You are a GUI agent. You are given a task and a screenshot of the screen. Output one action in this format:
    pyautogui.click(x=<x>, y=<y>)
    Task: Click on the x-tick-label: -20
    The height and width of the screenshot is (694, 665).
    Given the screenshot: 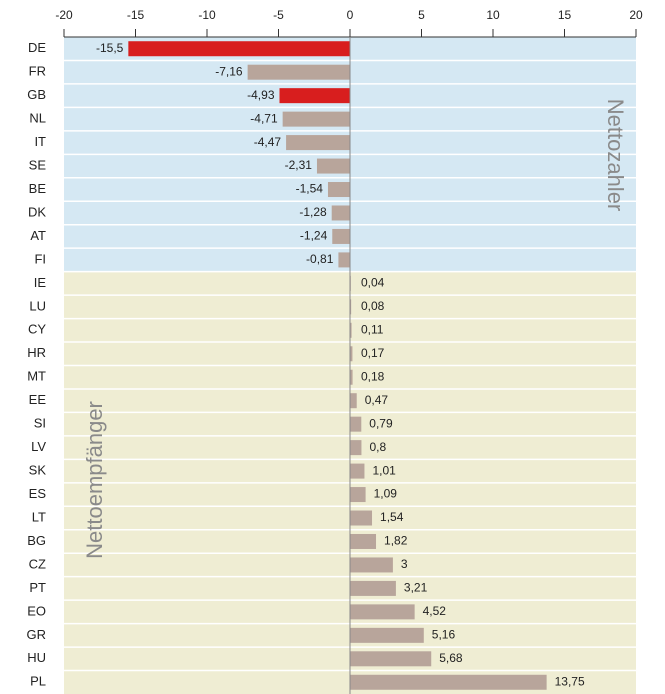 What is the action you would take?
    pyautogui.click(x=64, y=15)
    